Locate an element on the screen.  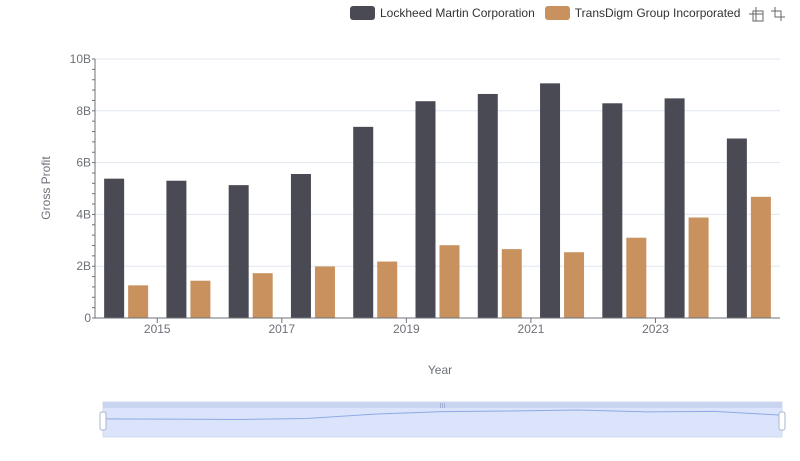
legend-label-transdigm: TransDigm Group Incorporated is located at coordinates (657, 13).